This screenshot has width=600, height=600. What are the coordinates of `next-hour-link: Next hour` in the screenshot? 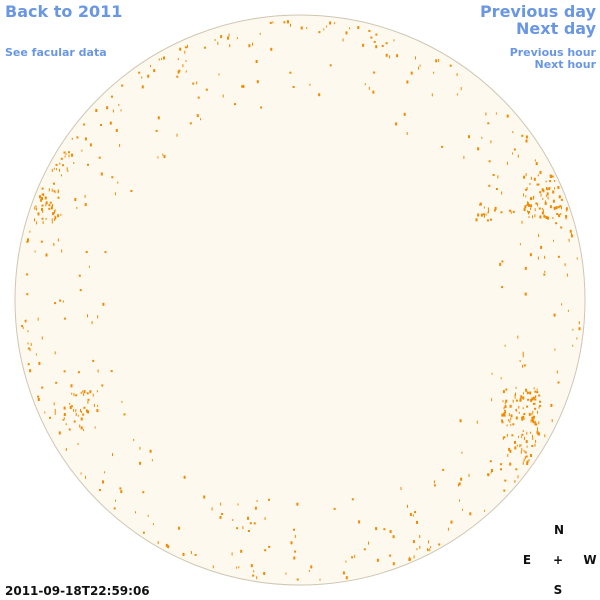 It's located at (566, 64).